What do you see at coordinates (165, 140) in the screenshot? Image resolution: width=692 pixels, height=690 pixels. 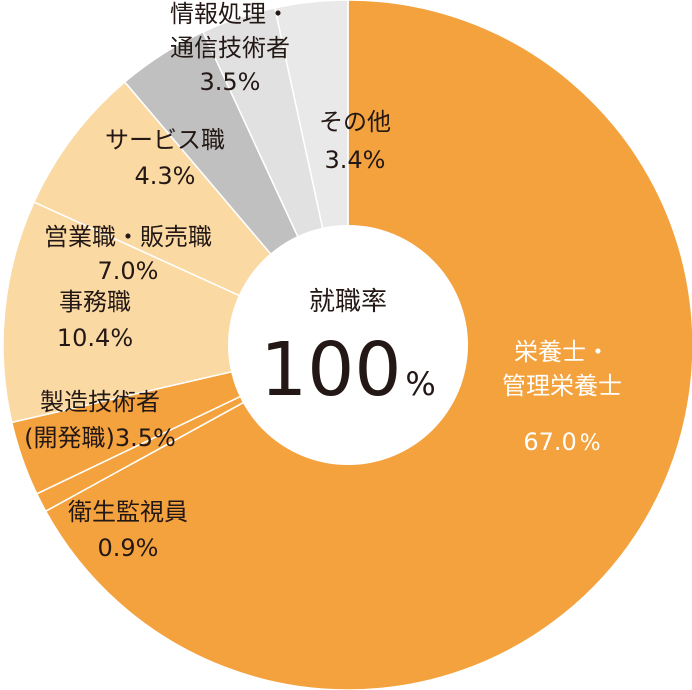 I see `slice-label: サービス職` at bounding box center [165, 140].